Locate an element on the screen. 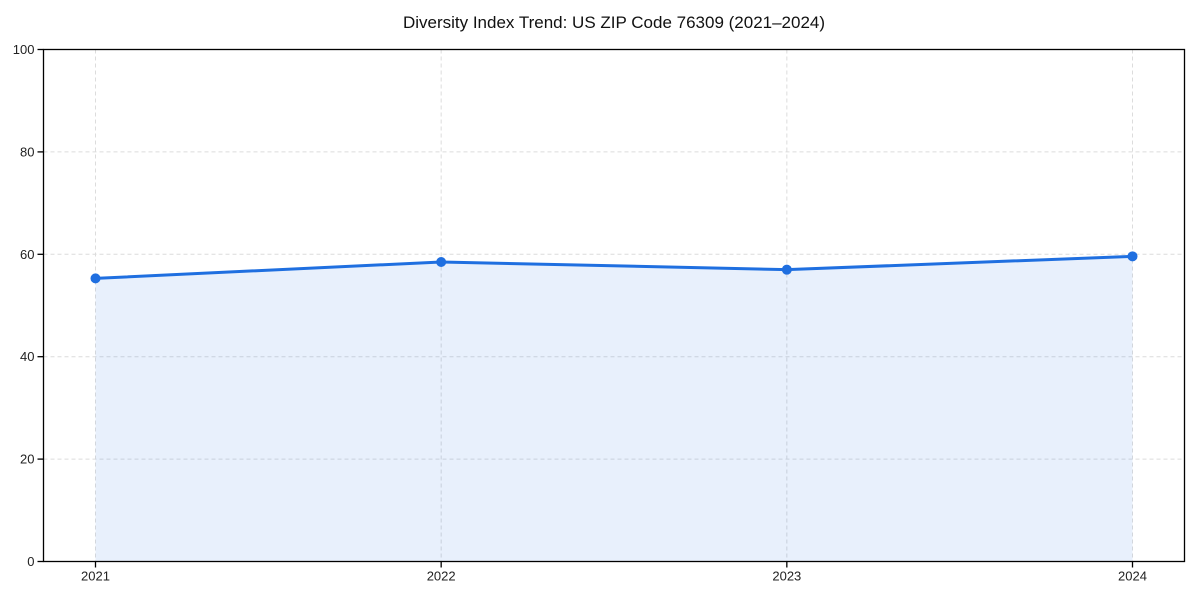 The height and width of the screenshot is (600, 1200). y-tick-label: 80 is located at coordinates (27, 151).